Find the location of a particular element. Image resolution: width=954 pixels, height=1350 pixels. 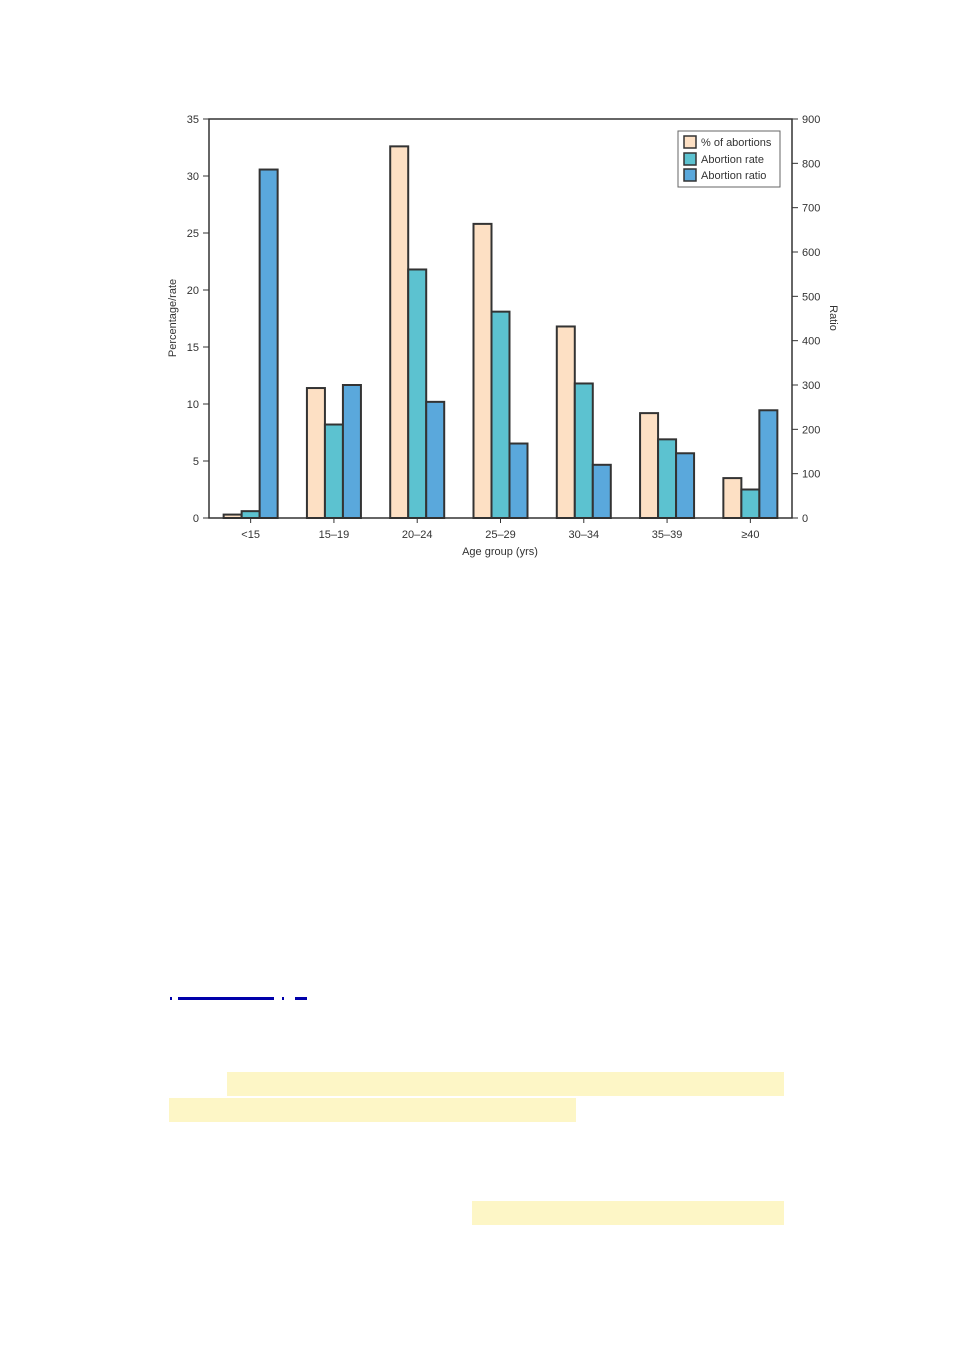

x-tick-label: <15 is located at coordinates (250, 535).